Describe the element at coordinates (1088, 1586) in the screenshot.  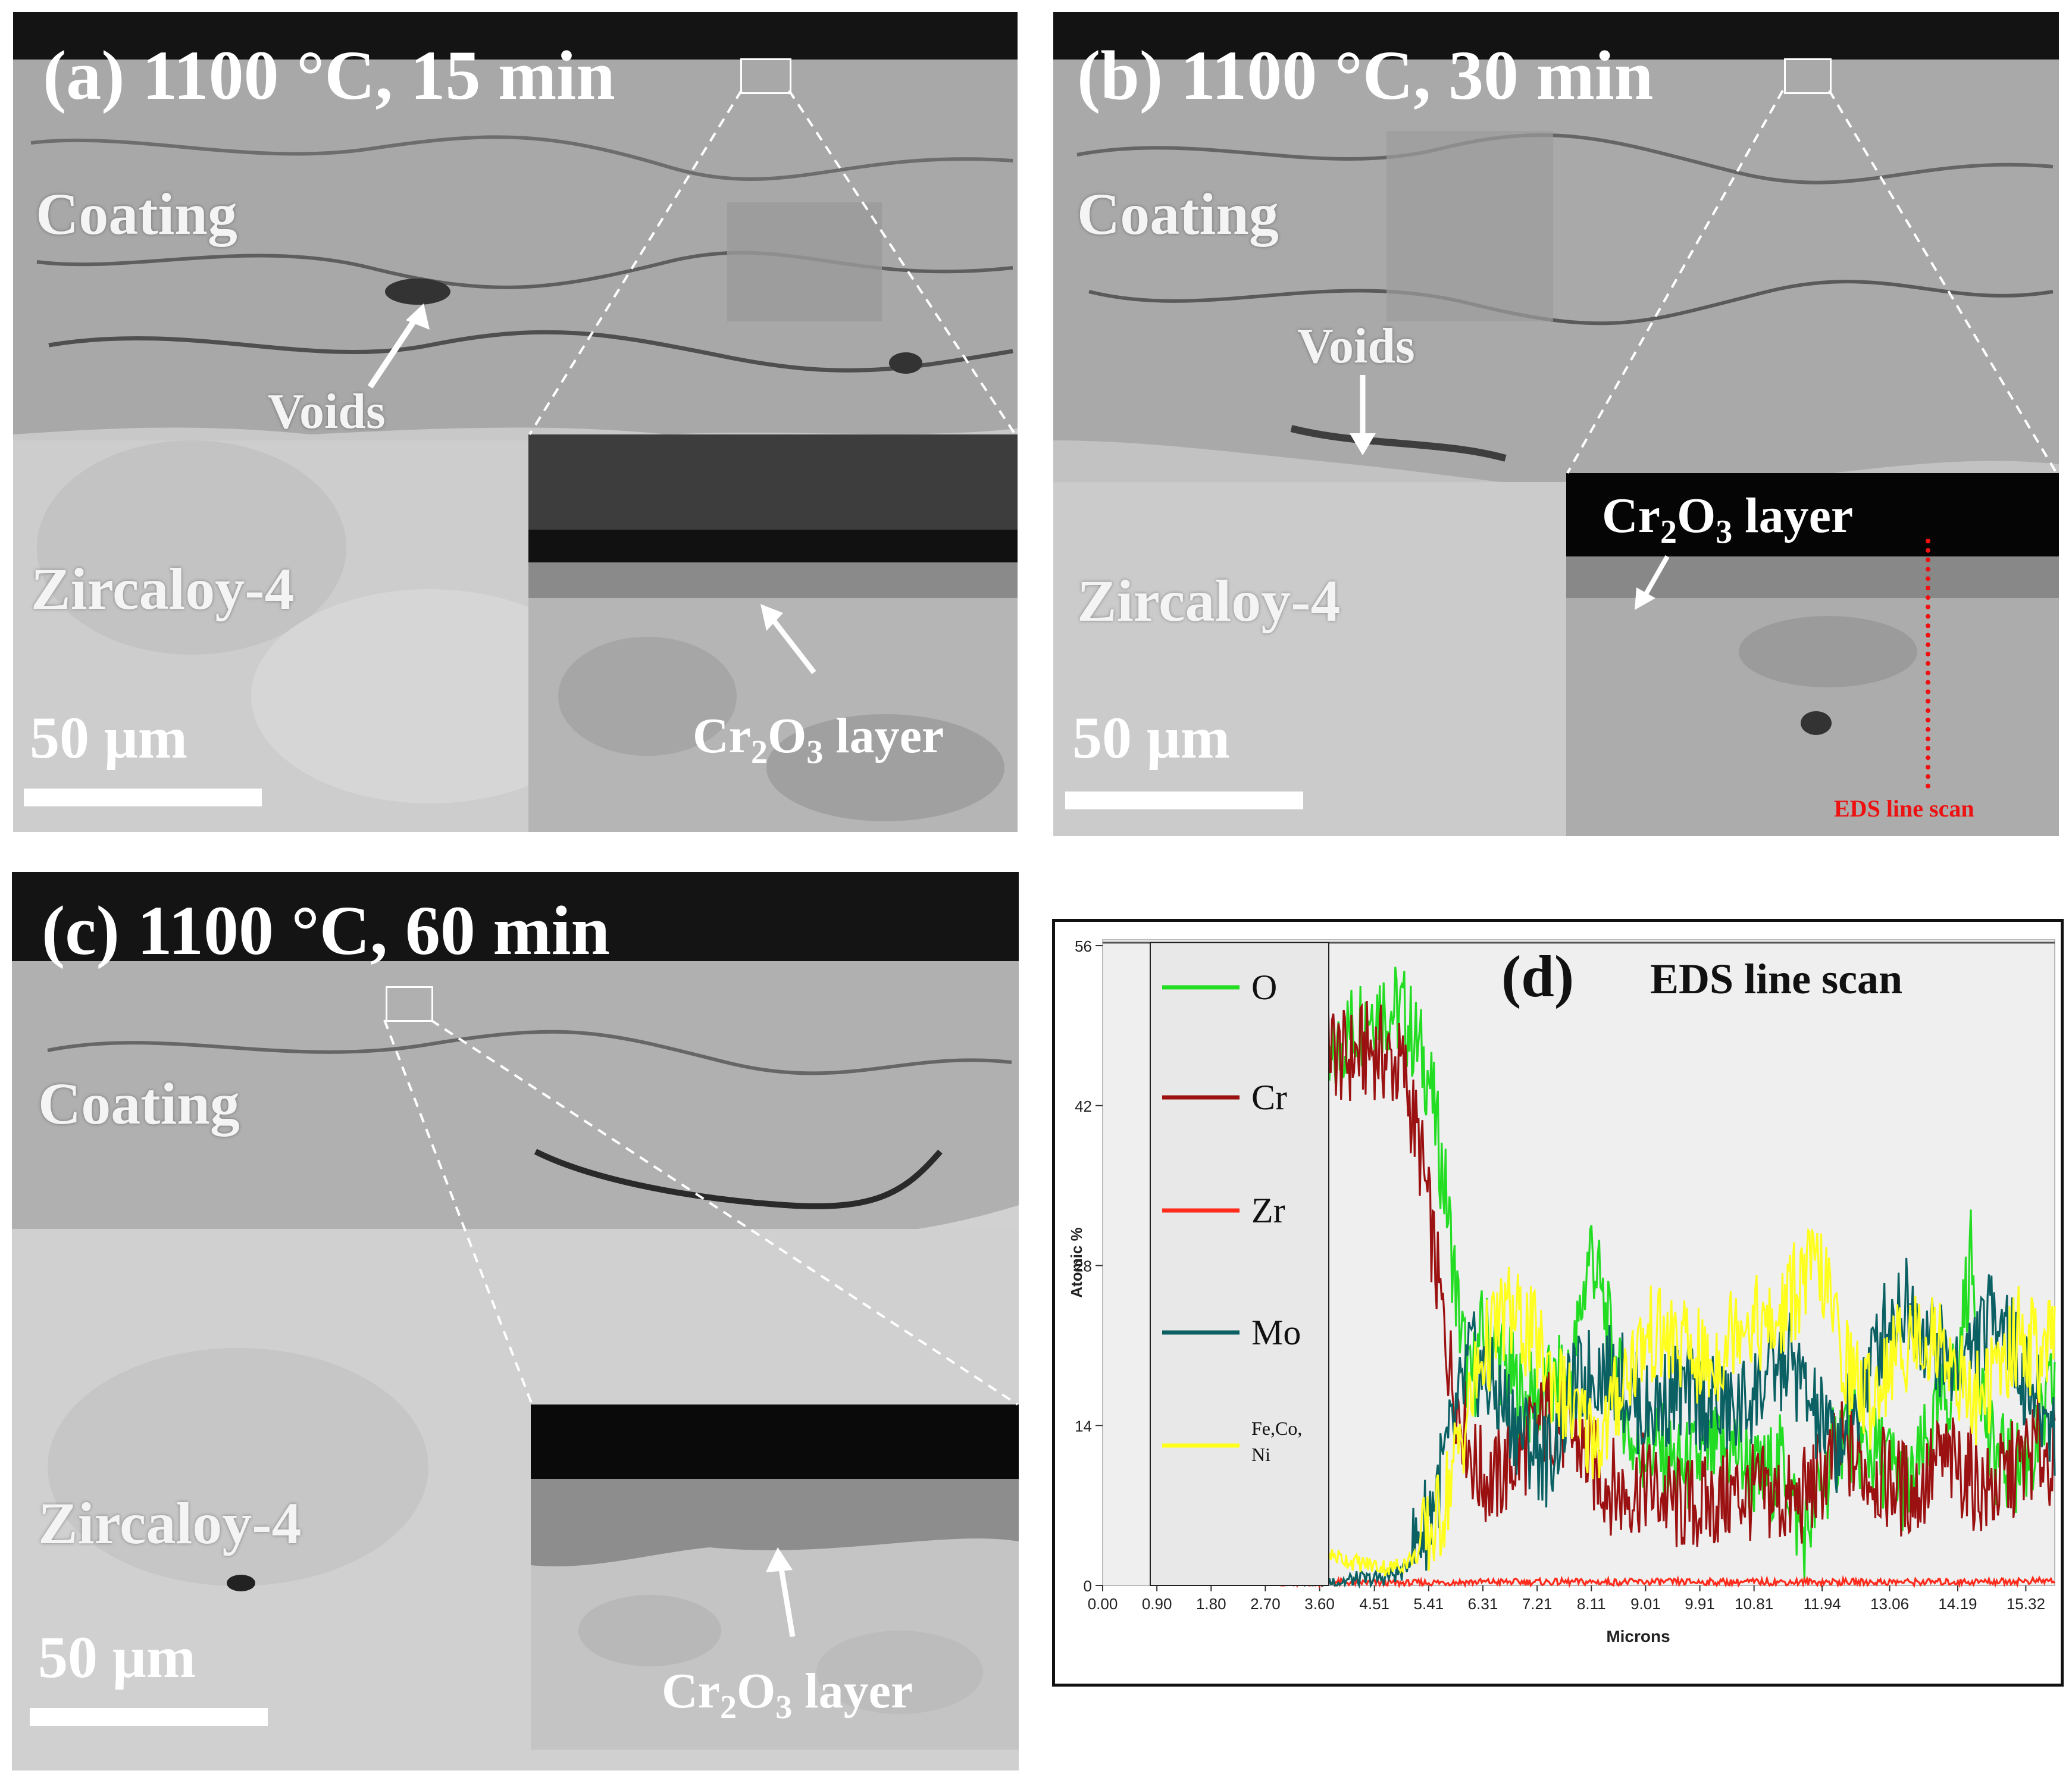
I see `y-tick-label: 0` at that location.